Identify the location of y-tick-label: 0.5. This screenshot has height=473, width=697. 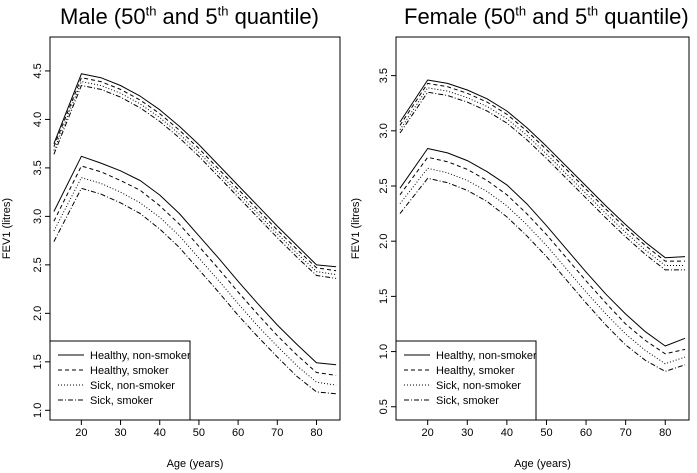
(384, 406).